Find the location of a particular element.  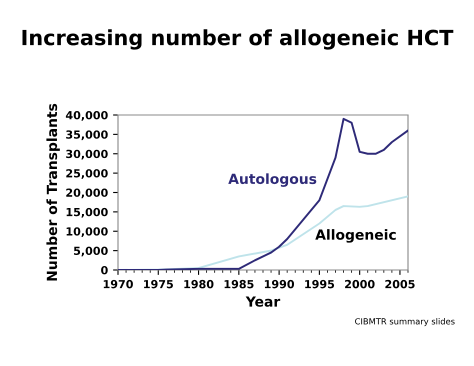

x-tick-label: 1980 is located at coordinates (199, 284).